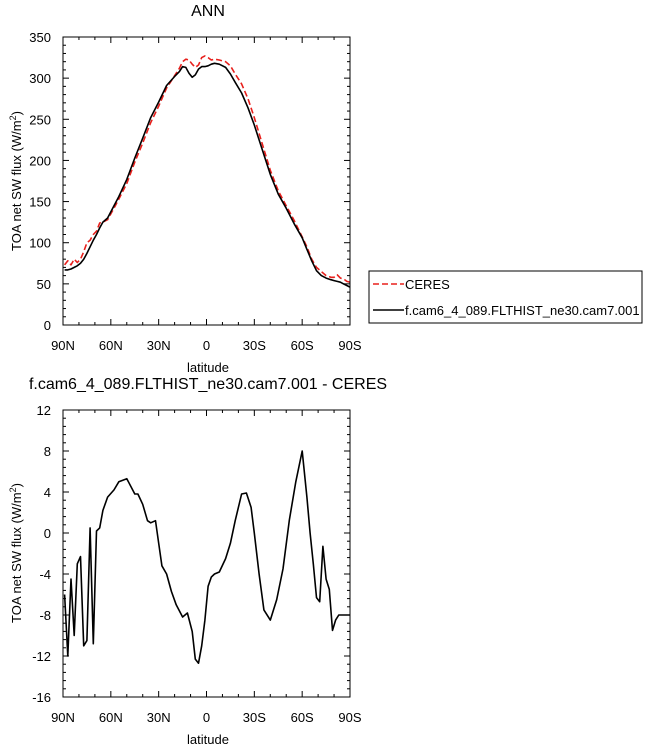 The height and width of the screenshot is (749, 648). Describe the element at coordinates (47, 325) in the screenshot. I see `top-y-tick-label: 0` at that location.